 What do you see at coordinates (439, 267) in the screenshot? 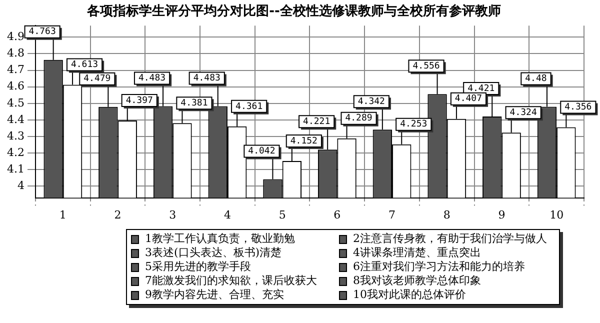
I see `text: 6注重对我们学习方法和能力的培养` at bounding box center [439, 267].